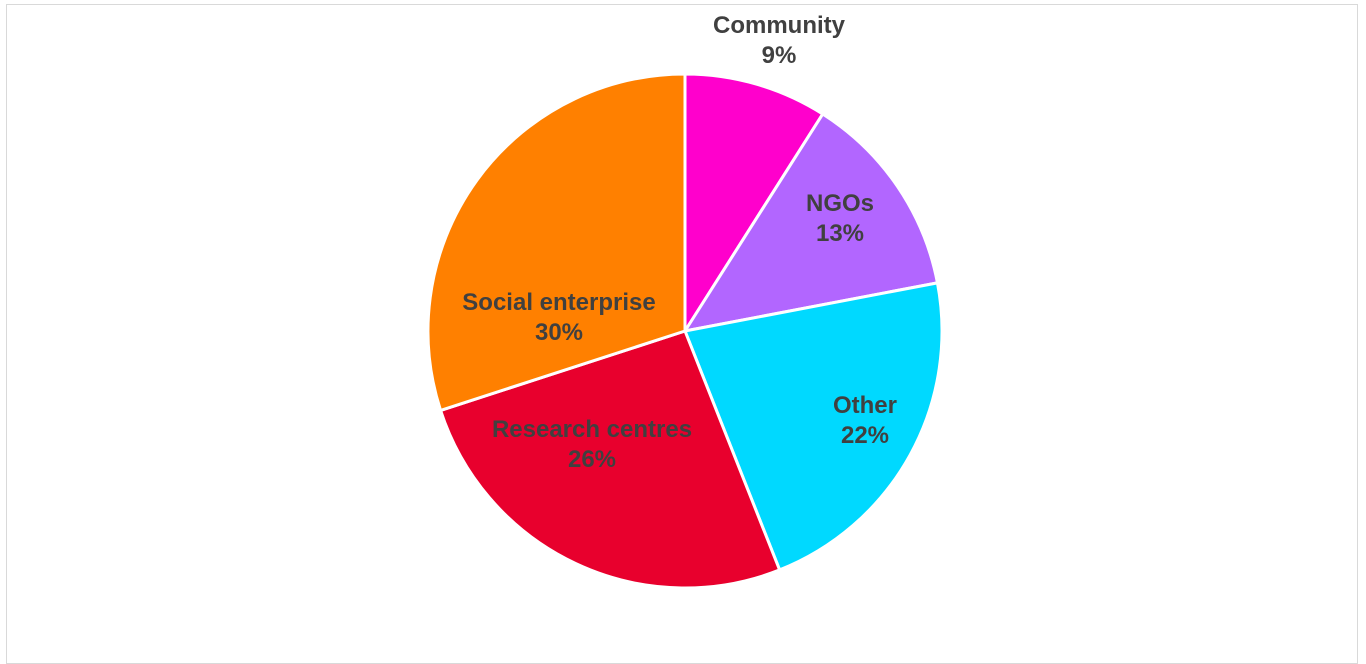  Describe the element at coordinates (840, 233) in the screenshot. I see `slice-value-ngos: 13%` at that location.